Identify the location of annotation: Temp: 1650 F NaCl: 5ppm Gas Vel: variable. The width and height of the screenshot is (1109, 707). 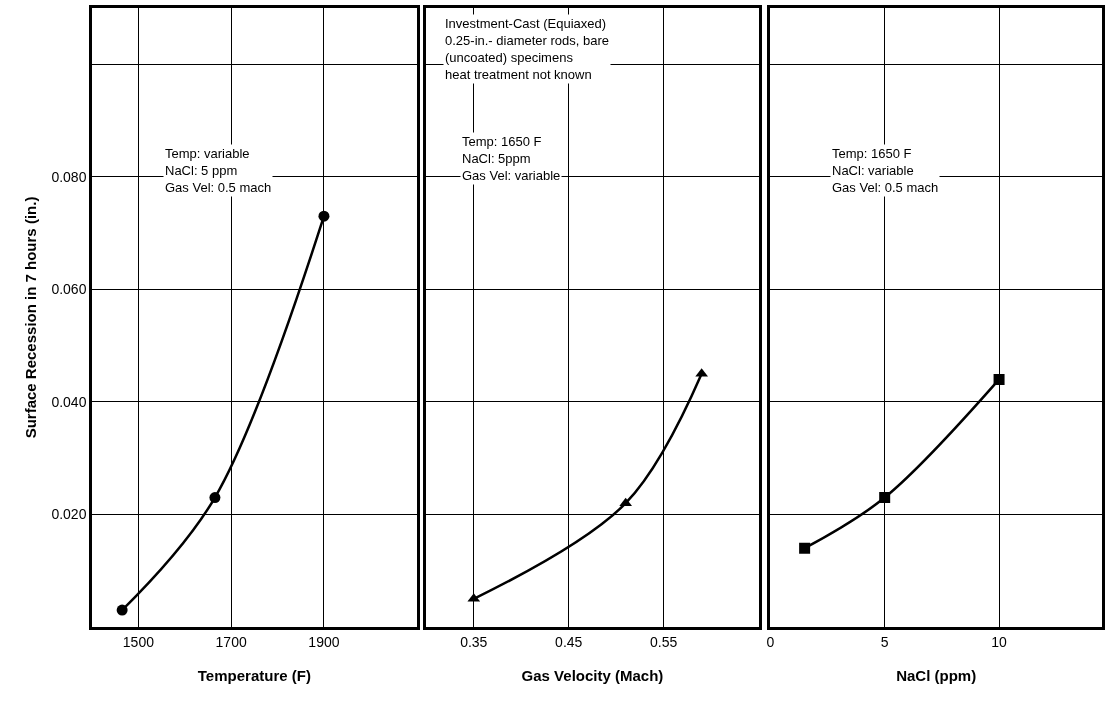
(511, 158).